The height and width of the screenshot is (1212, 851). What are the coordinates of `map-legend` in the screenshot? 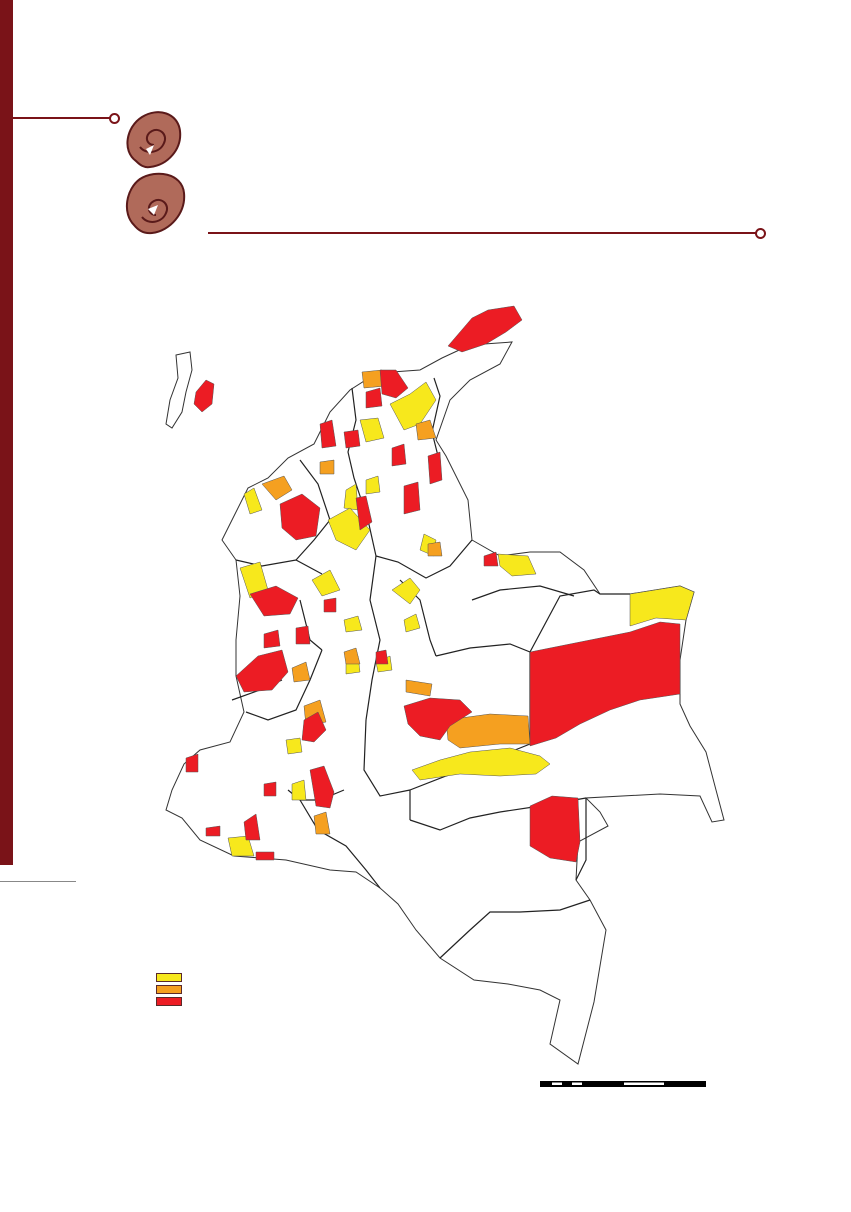 It's located at (172, 989).